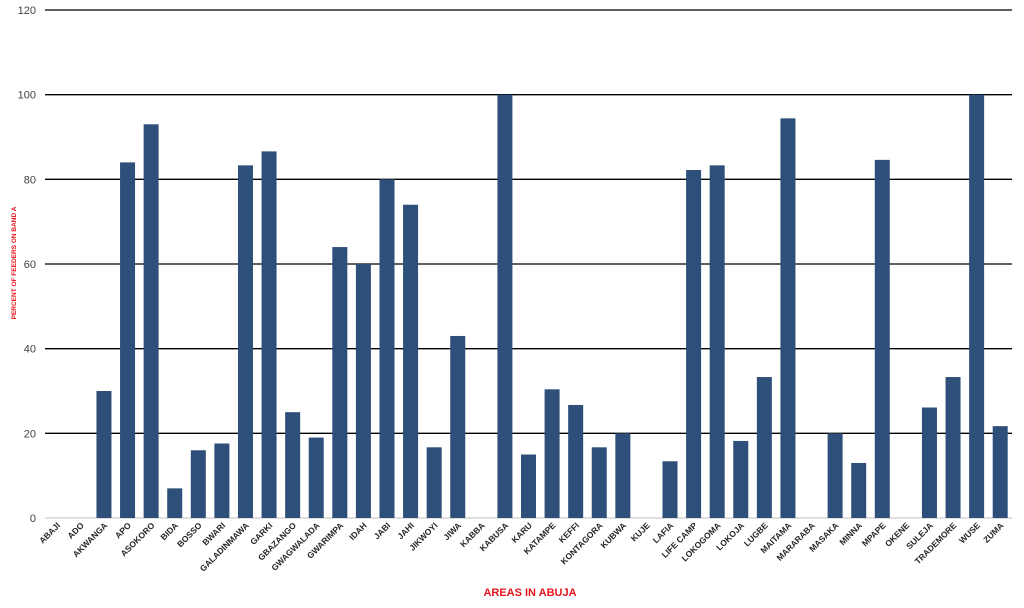 The width and height of the screenshot is (1024, 608). Describe the element at coordinates (293, 465) in the screenshot. I see `bar-gbazango` at that location.